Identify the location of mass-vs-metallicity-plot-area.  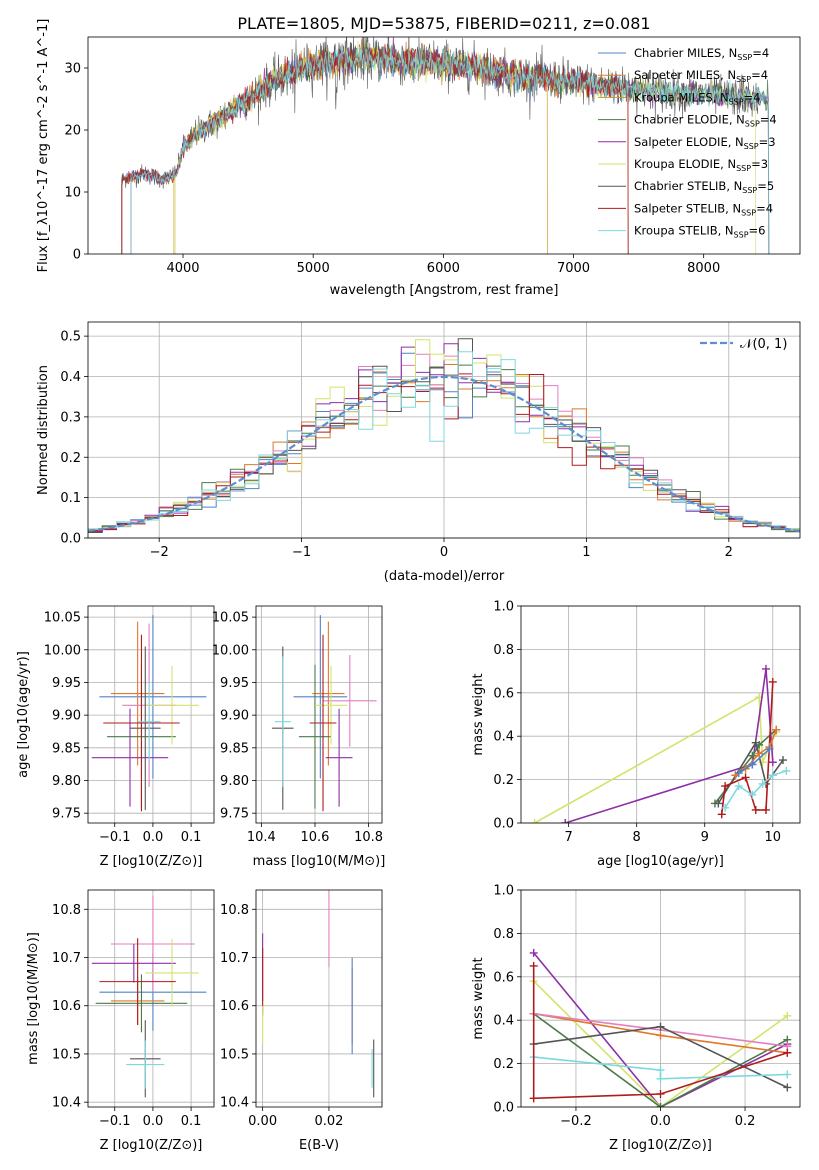
(149, 996).